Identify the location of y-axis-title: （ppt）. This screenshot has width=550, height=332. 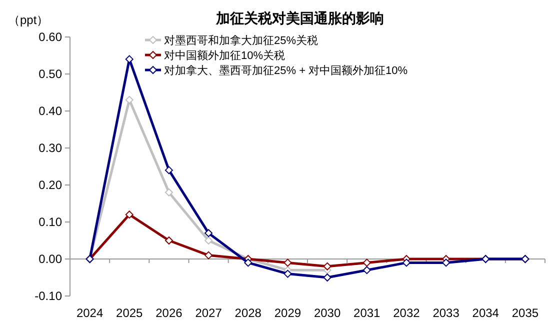
(28, 20).